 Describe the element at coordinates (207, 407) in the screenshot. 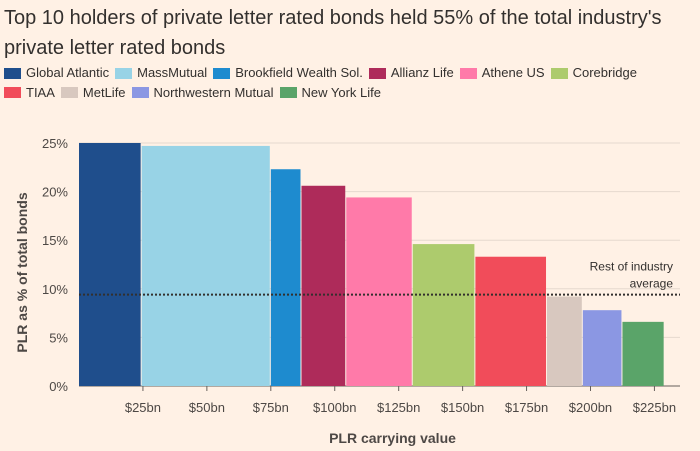

I see `x-tick-label: $50bn` at that location.